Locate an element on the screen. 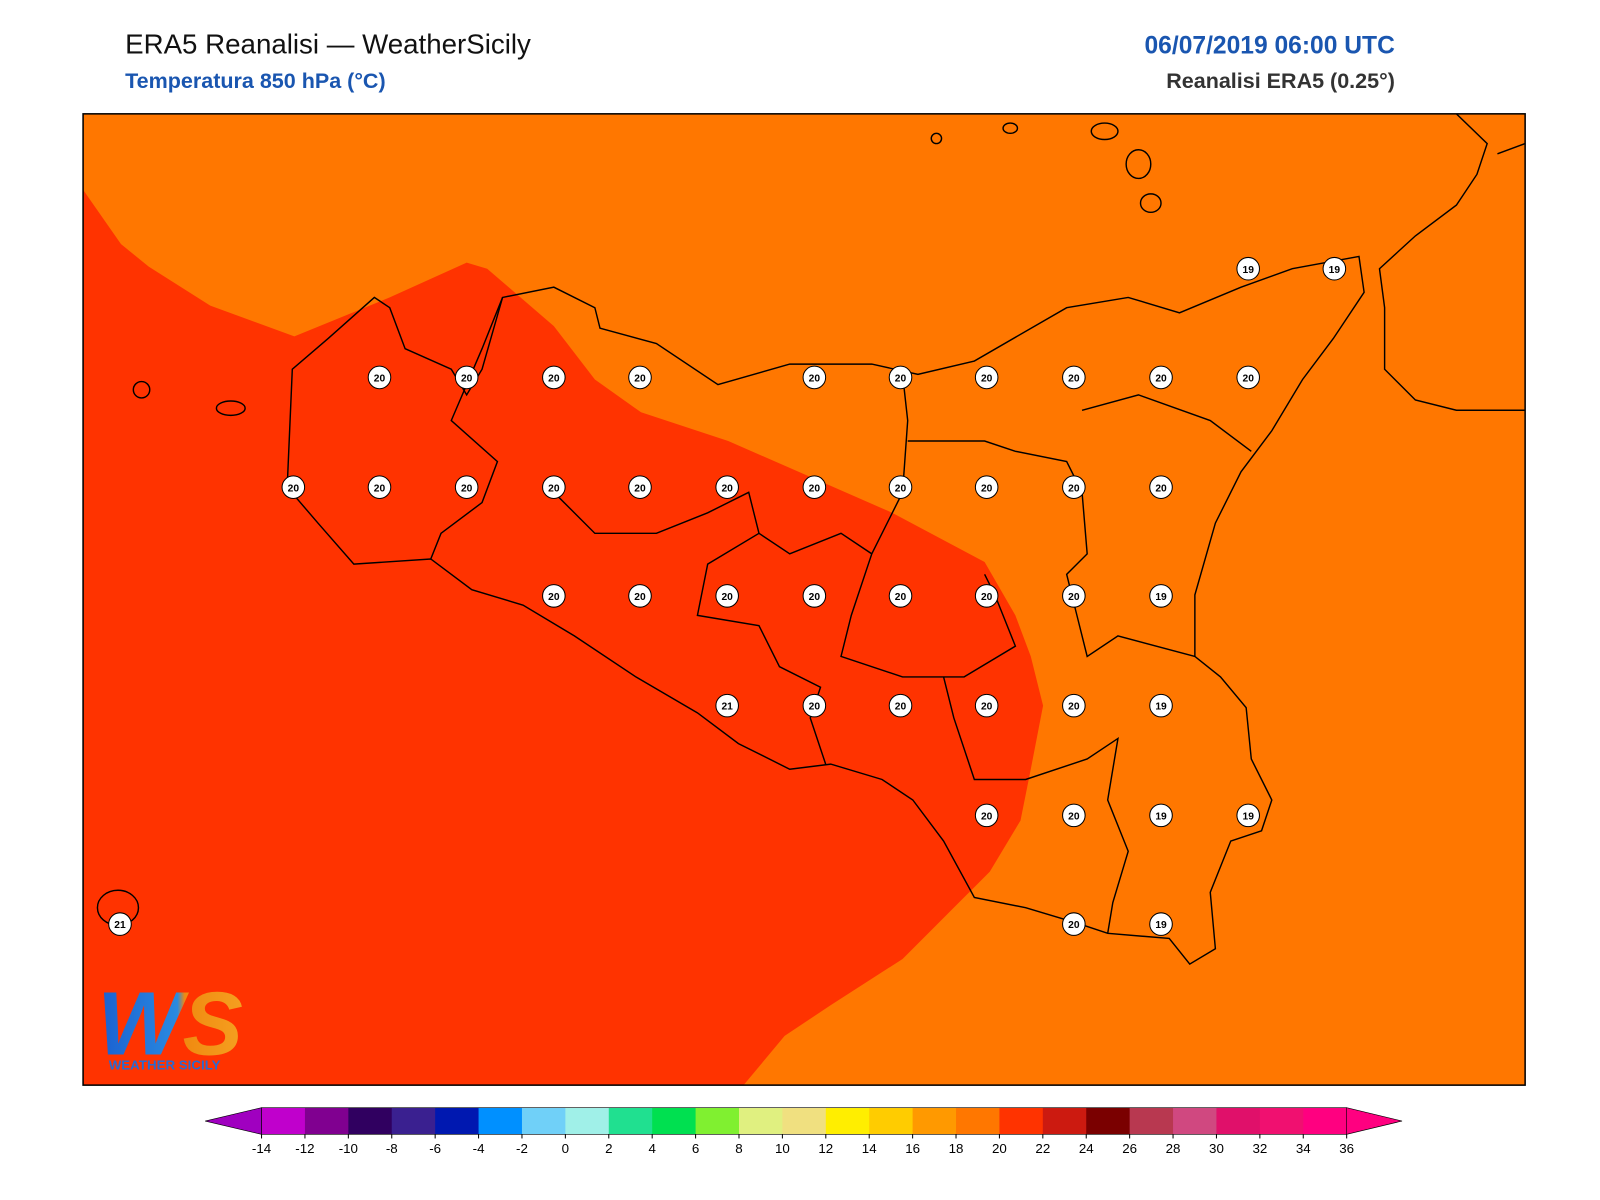  colorbar-tick-label: -6 is located at coordinates (435, 1148).